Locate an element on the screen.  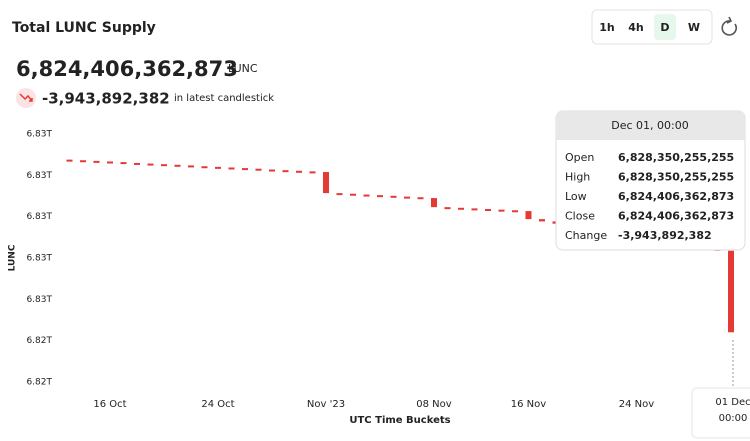
interval-active-bg is located at coordinates (665, 27).